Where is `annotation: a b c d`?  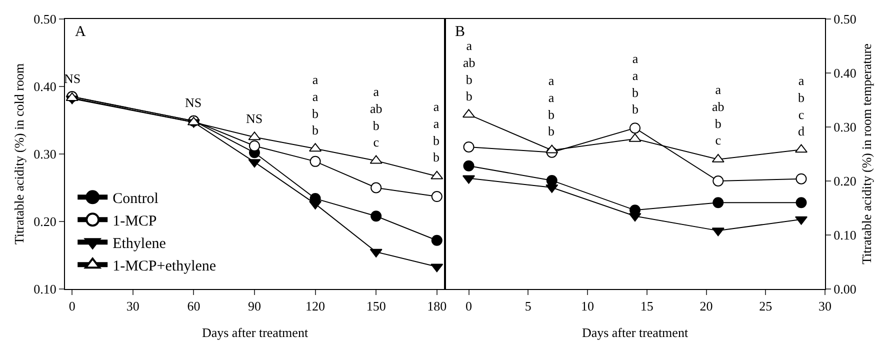
annotation: a b c d is located at coordinates (801, 106).